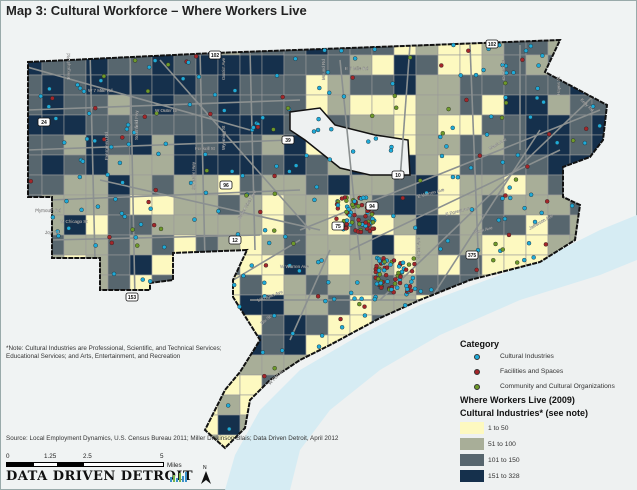 The image size is (637, 490). I want to click on legend-label: Facilities and Spaces, so click(532, 371).